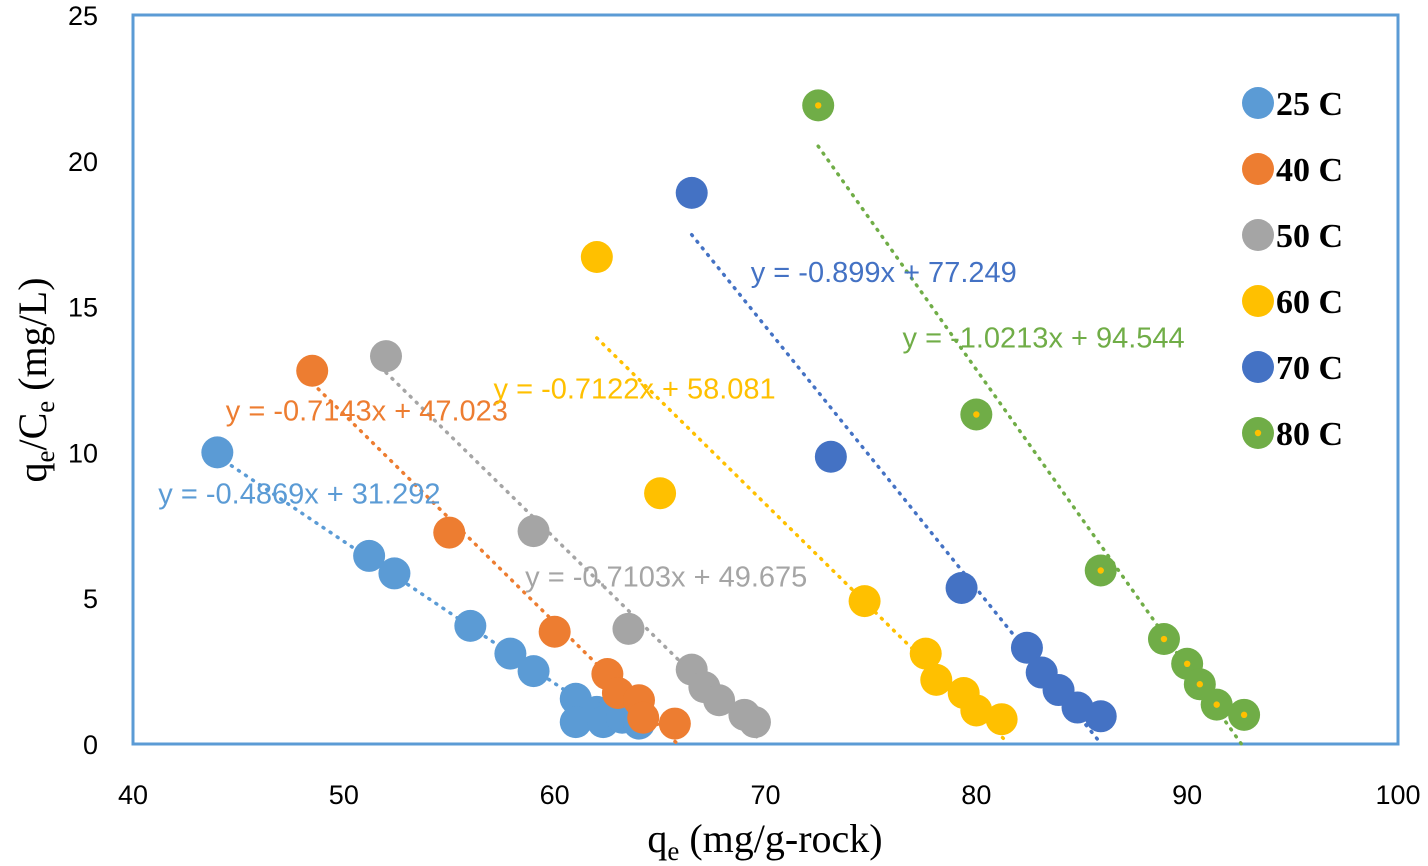 Image resolution: width=1428 pixels, height=866 pixels. Describe the element at coordinates (299, 494) in the screenshot. I see `equation-label-25-c: y = -0.4869x + 31.292` at that location.